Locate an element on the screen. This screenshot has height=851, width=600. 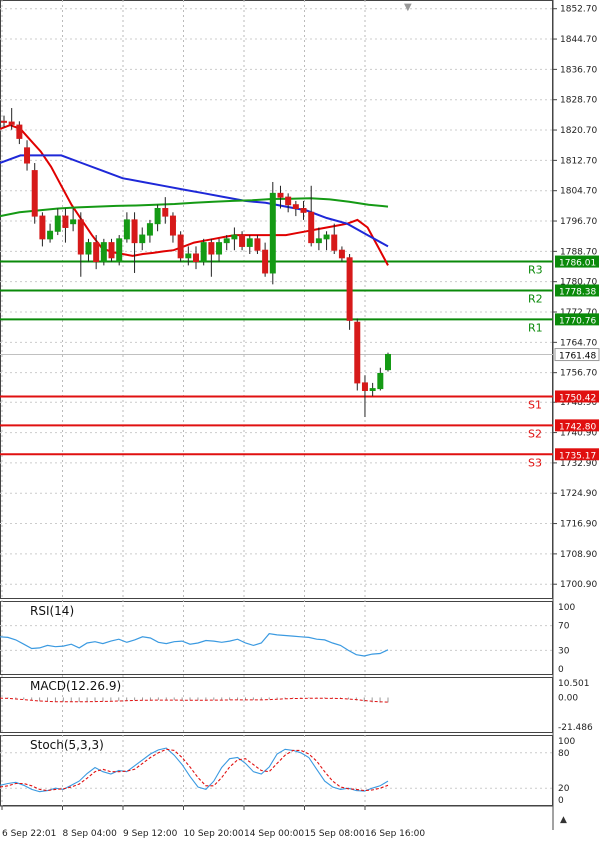
level-name-s1: S1 is located at coordinates (535, 404).